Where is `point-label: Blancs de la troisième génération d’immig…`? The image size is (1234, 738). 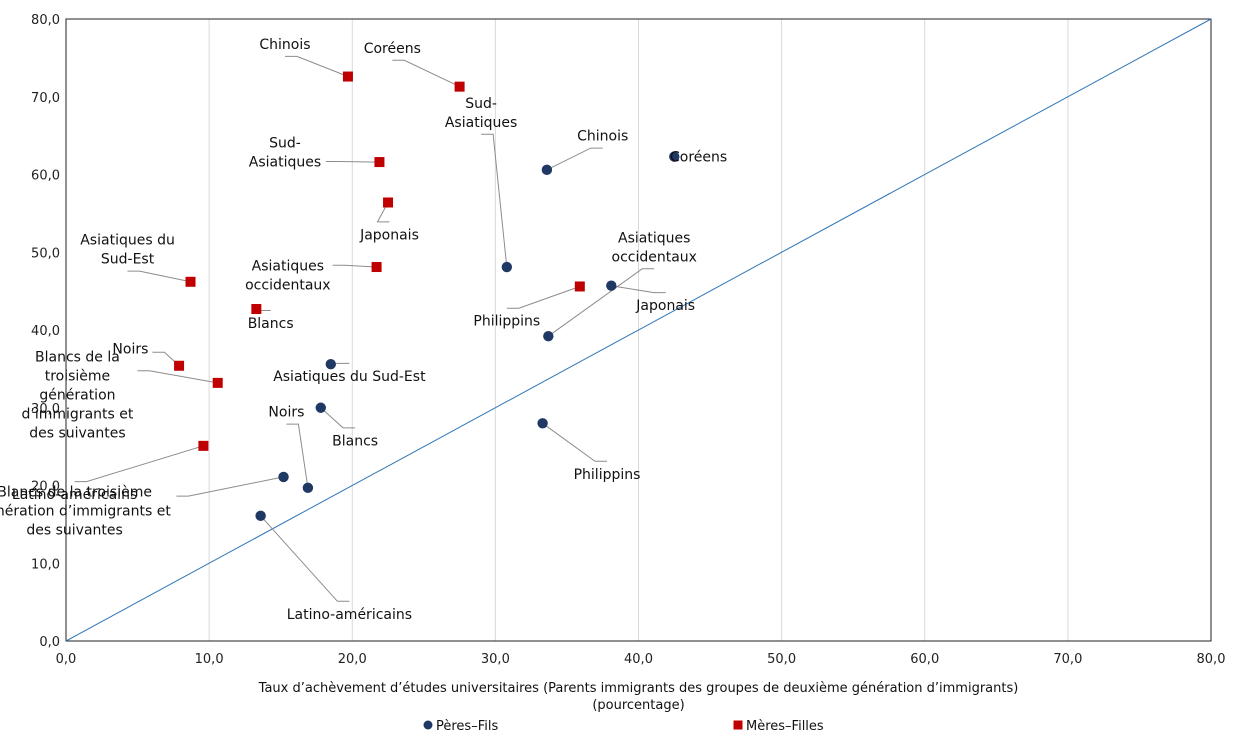 point-label: Blancs de la troisième génération d’immig… is located at coordinates (85, 511).